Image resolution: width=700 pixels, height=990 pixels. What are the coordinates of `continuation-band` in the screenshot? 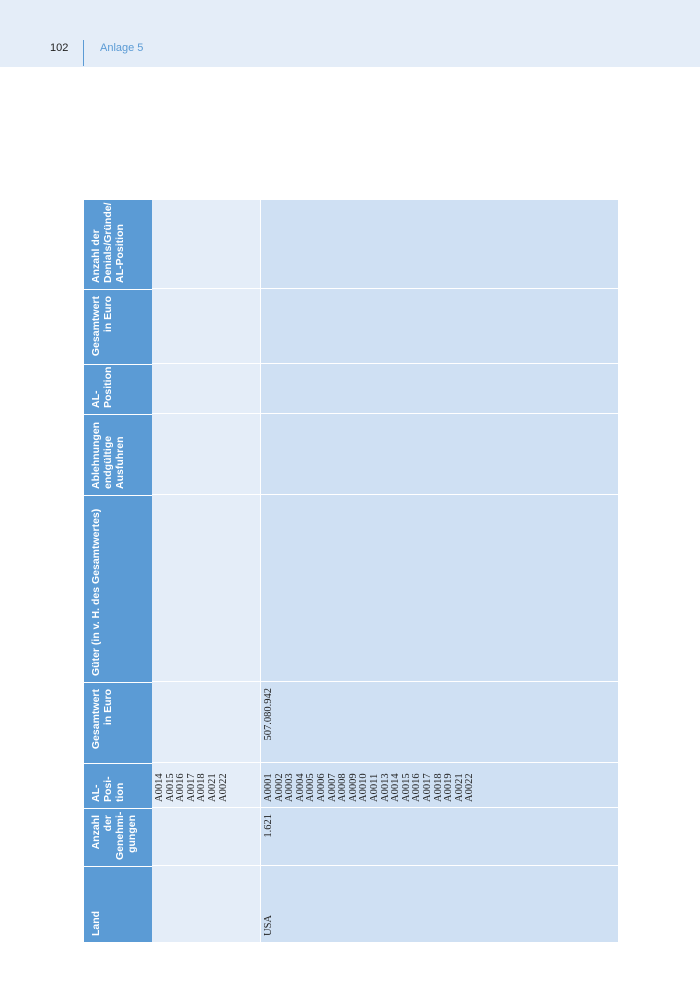 It's located at (206, 571).